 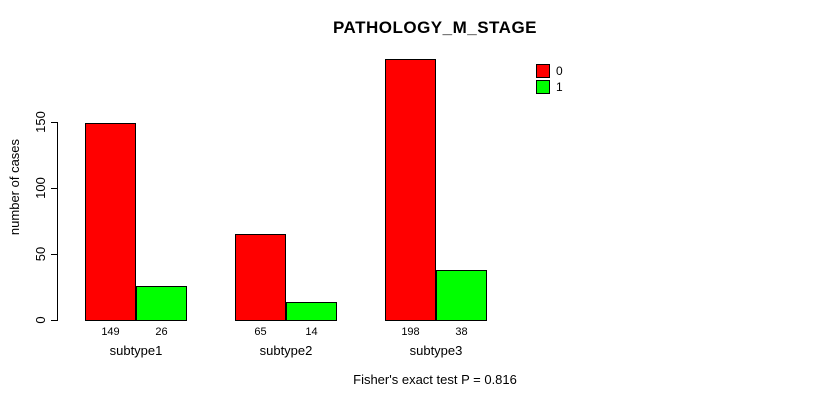 What do you see at coordinates (161, 303) in the screenshot?
I see `bar-subtype1-group1` at bounding box center [161, 303].